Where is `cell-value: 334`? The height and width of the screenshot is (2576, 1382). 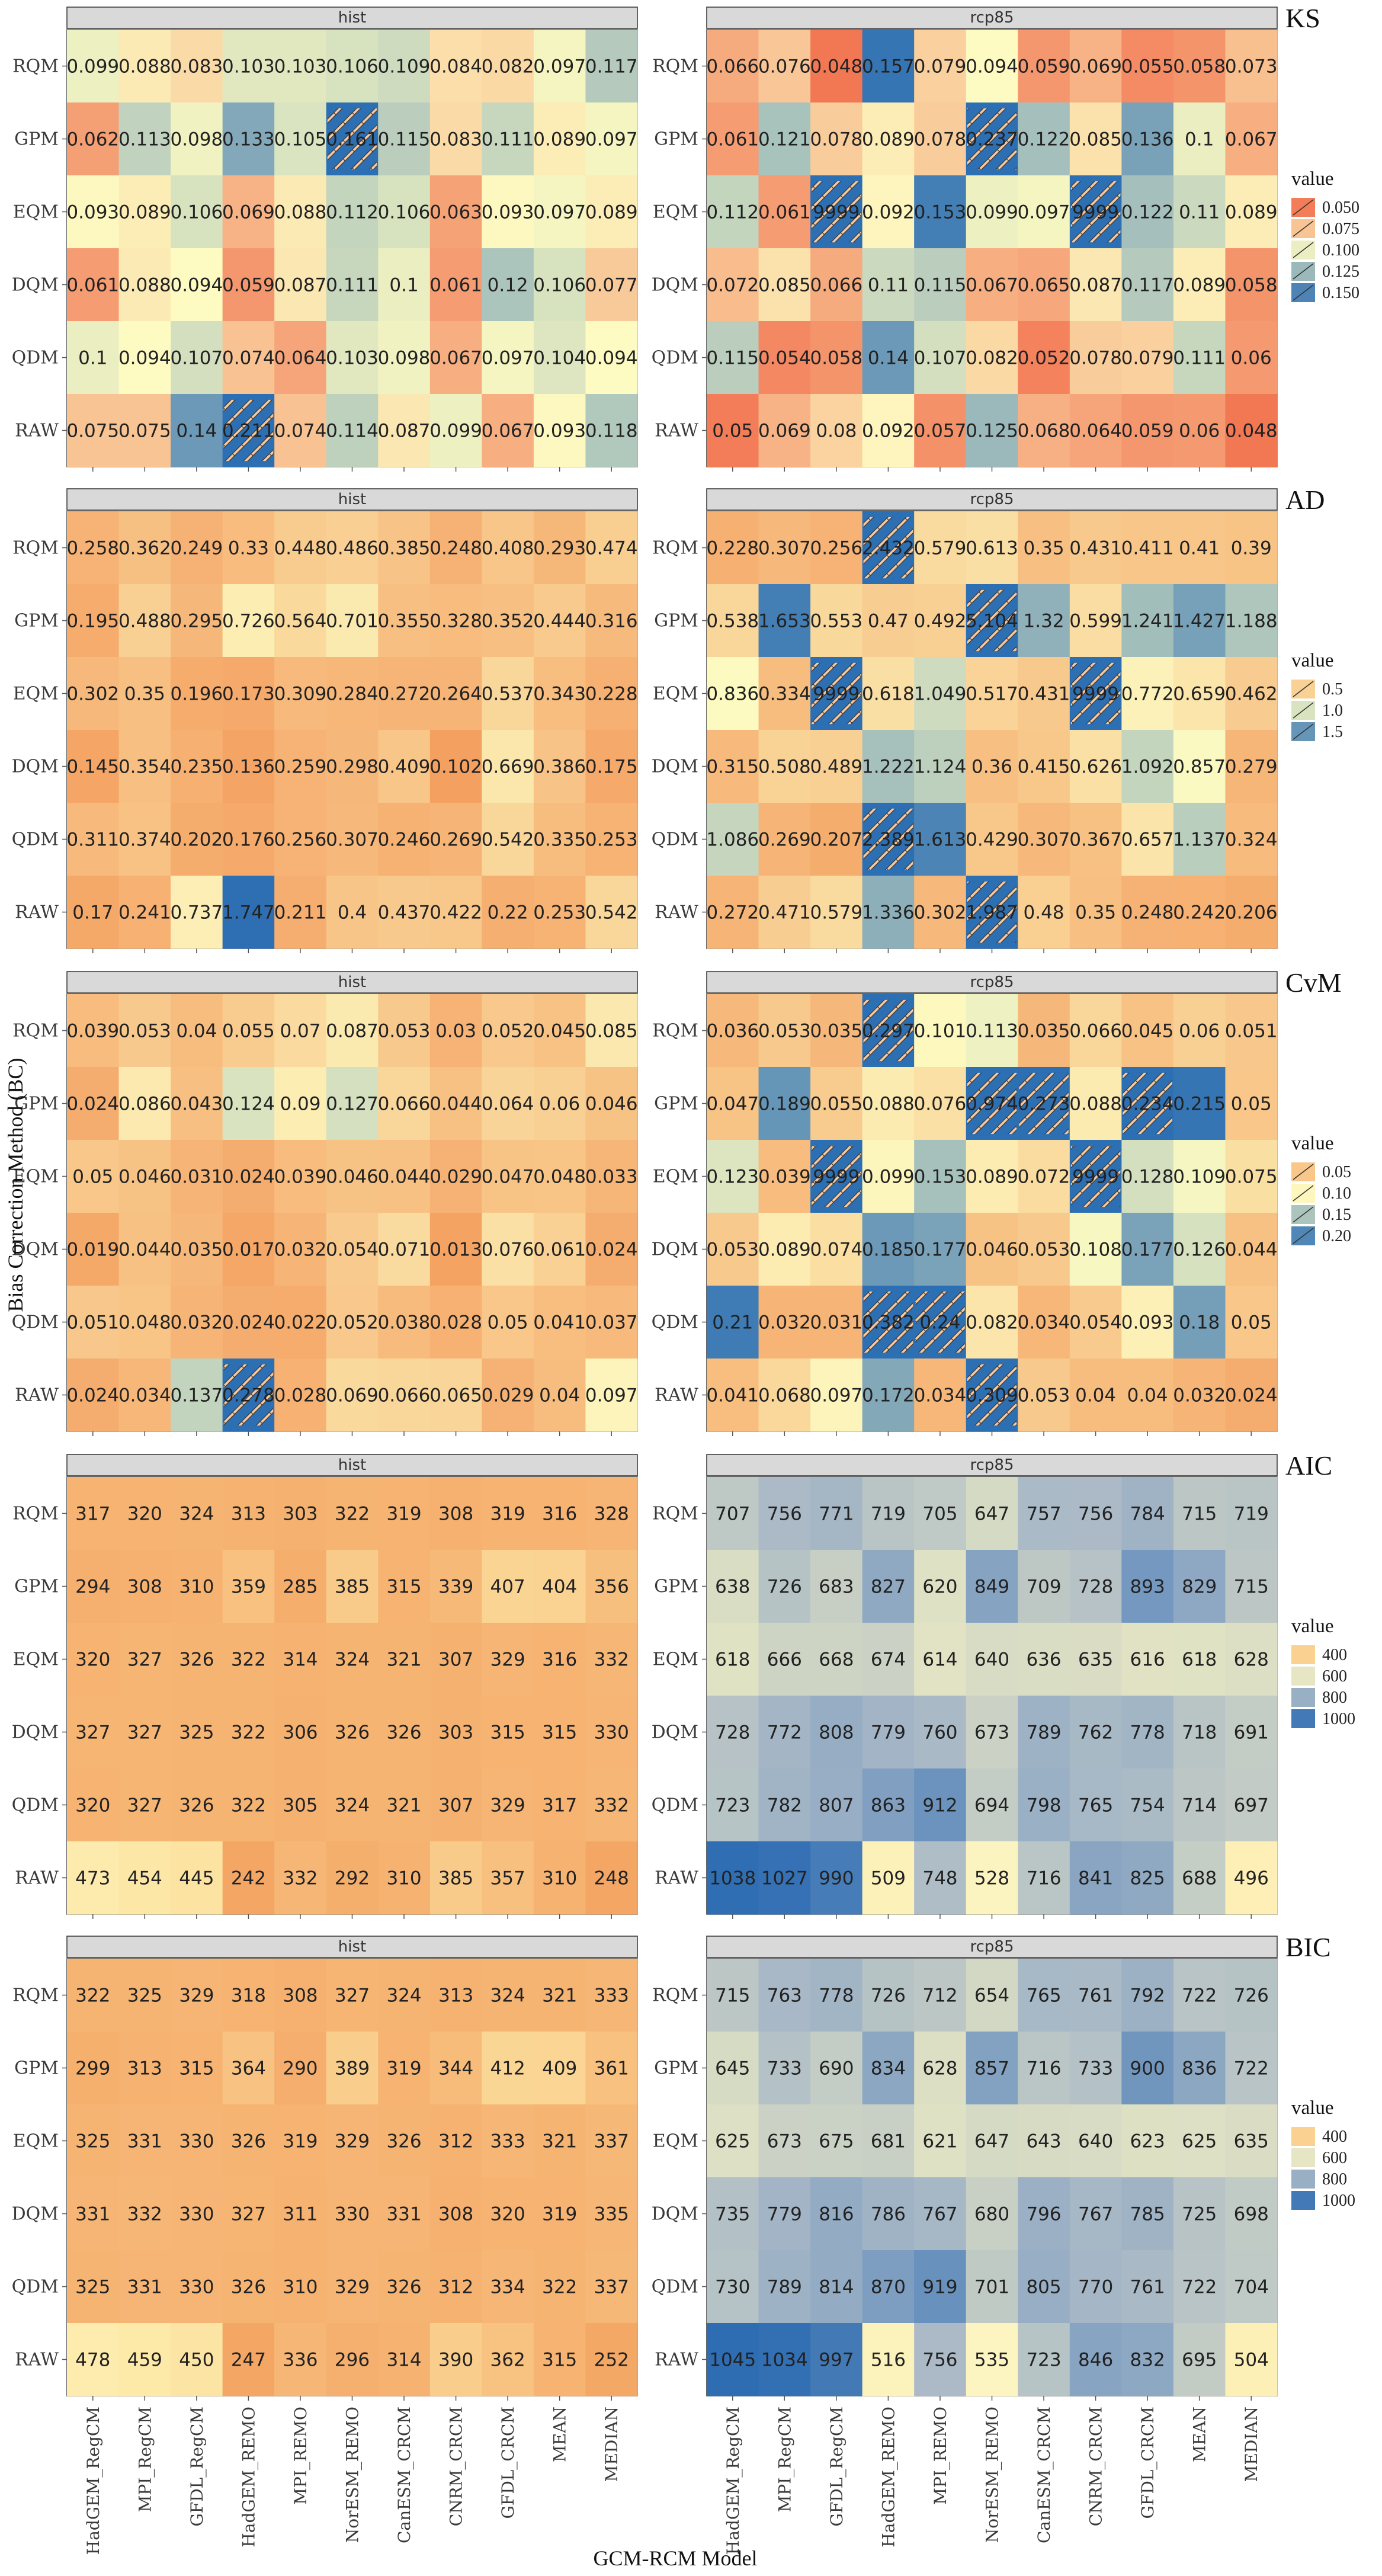
cell-value: 334 is located at coordinates (507, 2287).